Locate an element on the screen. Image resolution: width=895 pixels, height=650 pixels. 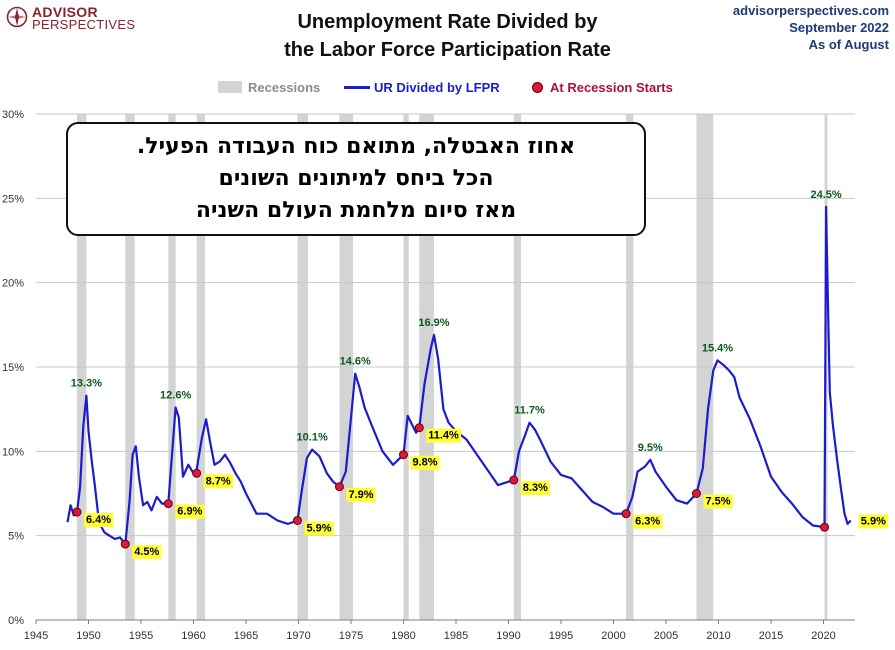
peak-label: 9.5% is located at coordinates (650, 448).